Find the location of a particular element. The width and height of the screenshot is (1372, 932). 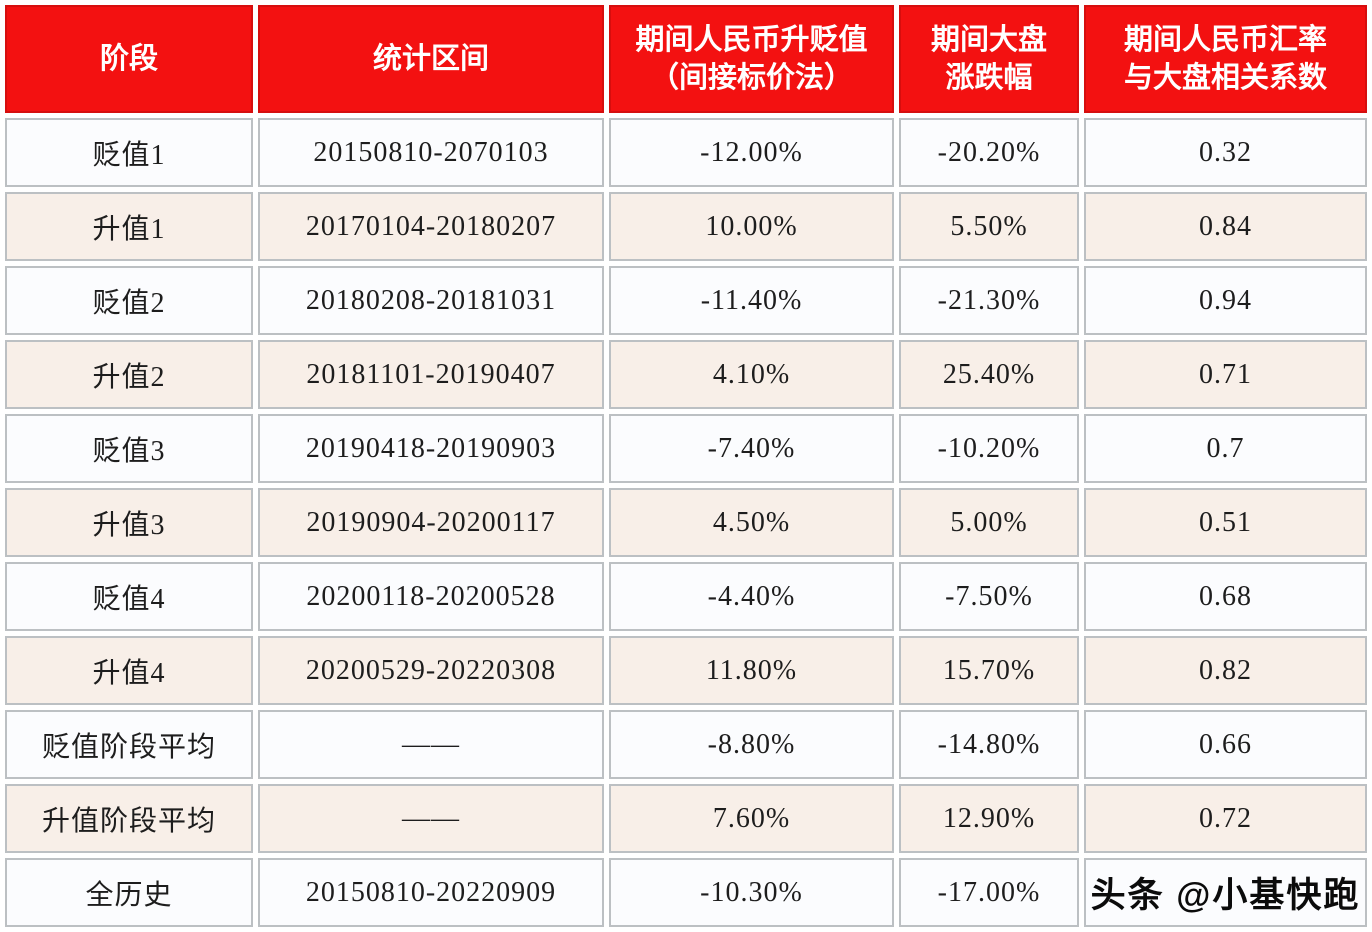

cell-market-change: 5.50% is located at coordinates (989, 226).